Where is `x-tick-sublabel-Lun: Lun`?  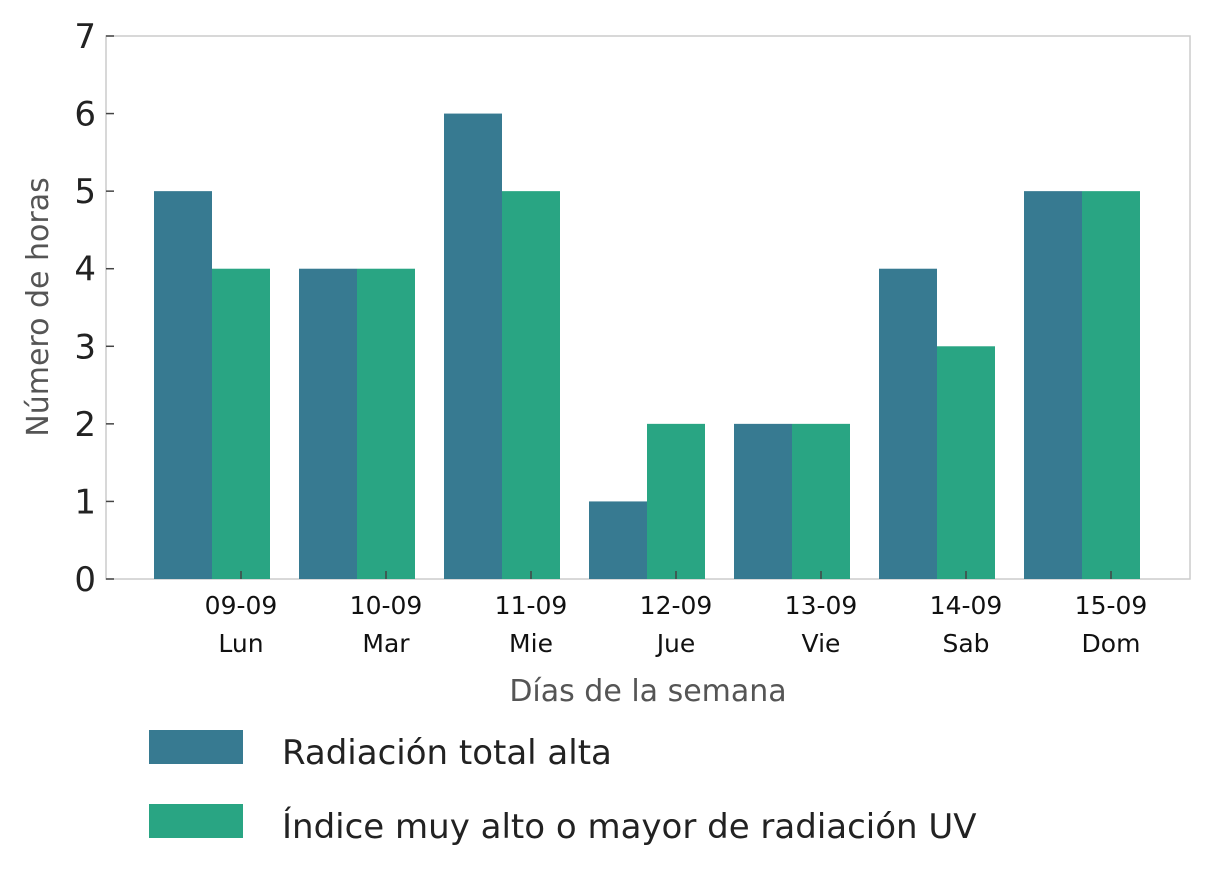
x-tick-sublabel-Lun: Lun is located at coordinates (240, 643).